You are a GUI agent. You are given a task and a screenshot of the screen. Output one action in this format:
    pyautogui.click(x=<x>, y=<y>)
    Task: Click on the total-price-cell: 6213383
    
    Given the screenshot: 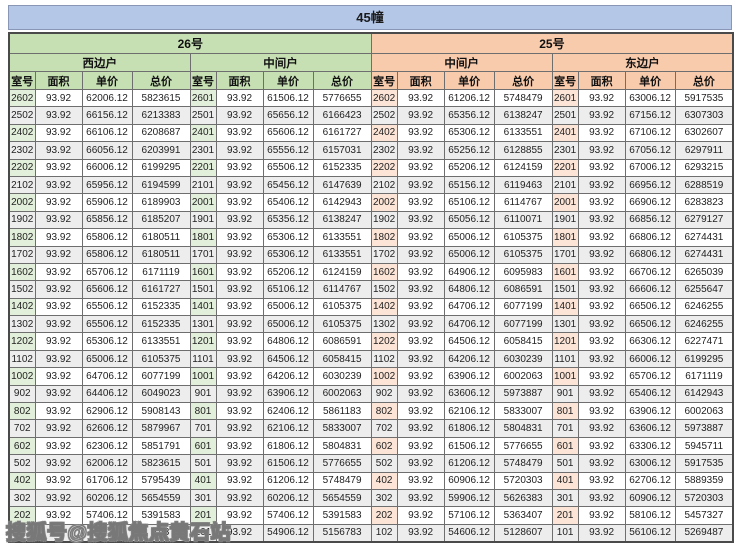 What is the action you would take?
    pyautogui.click(x=161, y=115)
    